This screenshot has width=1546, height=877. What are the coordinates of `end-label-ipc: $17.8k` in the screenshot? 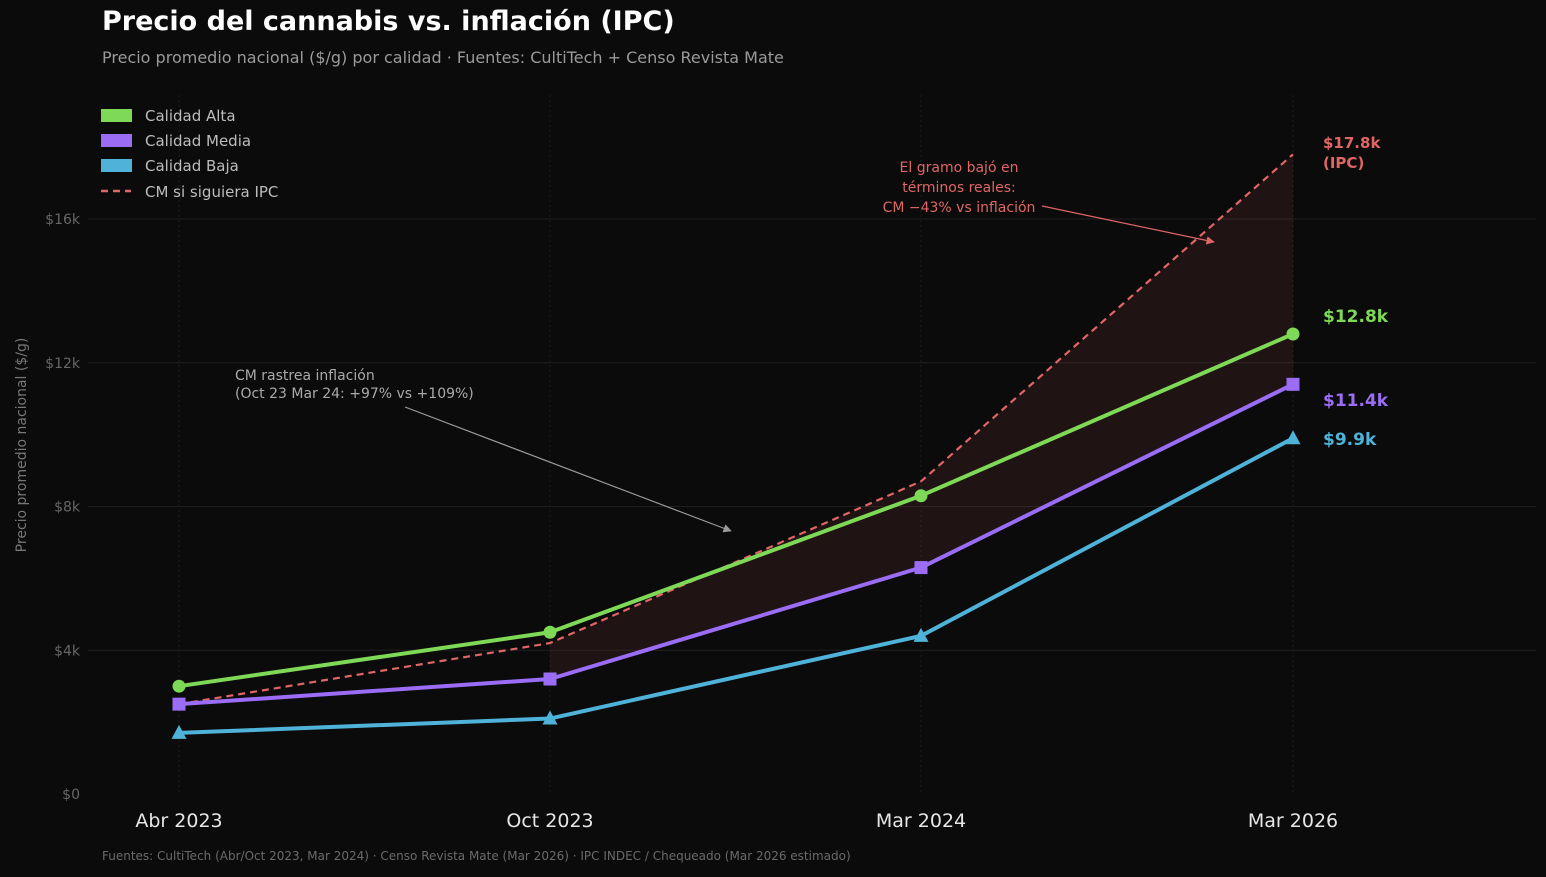 It's located at (1352, 143).